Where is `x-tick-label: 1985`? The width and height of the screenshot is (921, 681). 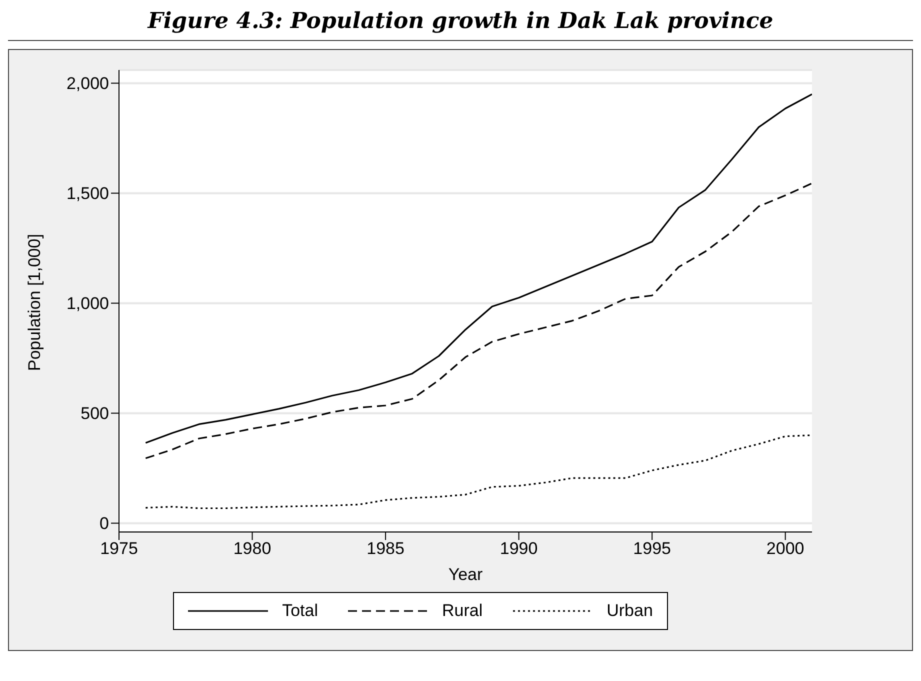 x-tick-label: 1985 is located at coordinates (385, 548).